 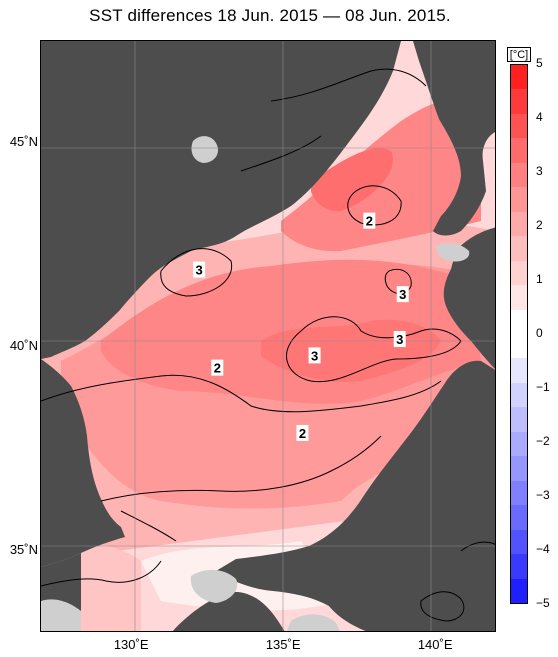 What do you see at coordinates (543, 387) in the screenshot?
I see `colorbar-tick-label: −1` at bounding box center [543, 387].